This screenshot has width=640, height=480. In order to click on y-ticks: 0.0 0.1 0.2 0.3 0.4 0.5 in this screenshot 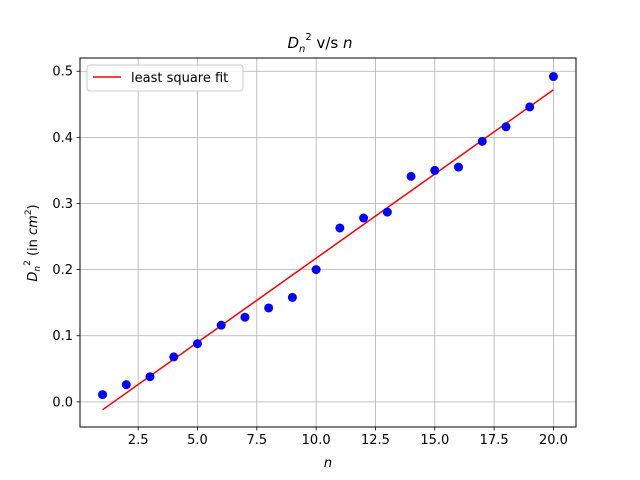, I will do `click(66, 237)`.